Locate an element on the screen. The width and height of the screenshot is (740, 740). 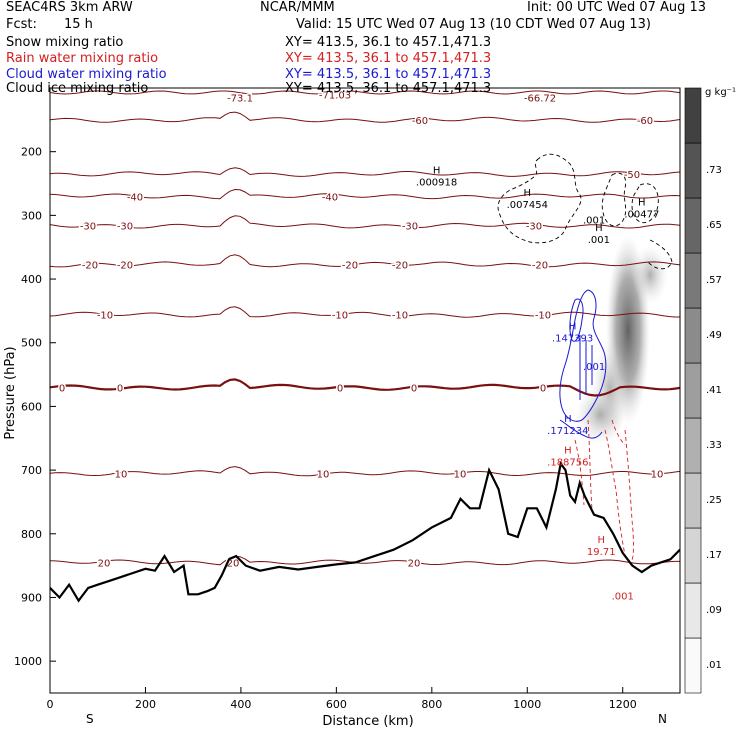
forecast-hours: 15 h is located at coordinates (78, 24).